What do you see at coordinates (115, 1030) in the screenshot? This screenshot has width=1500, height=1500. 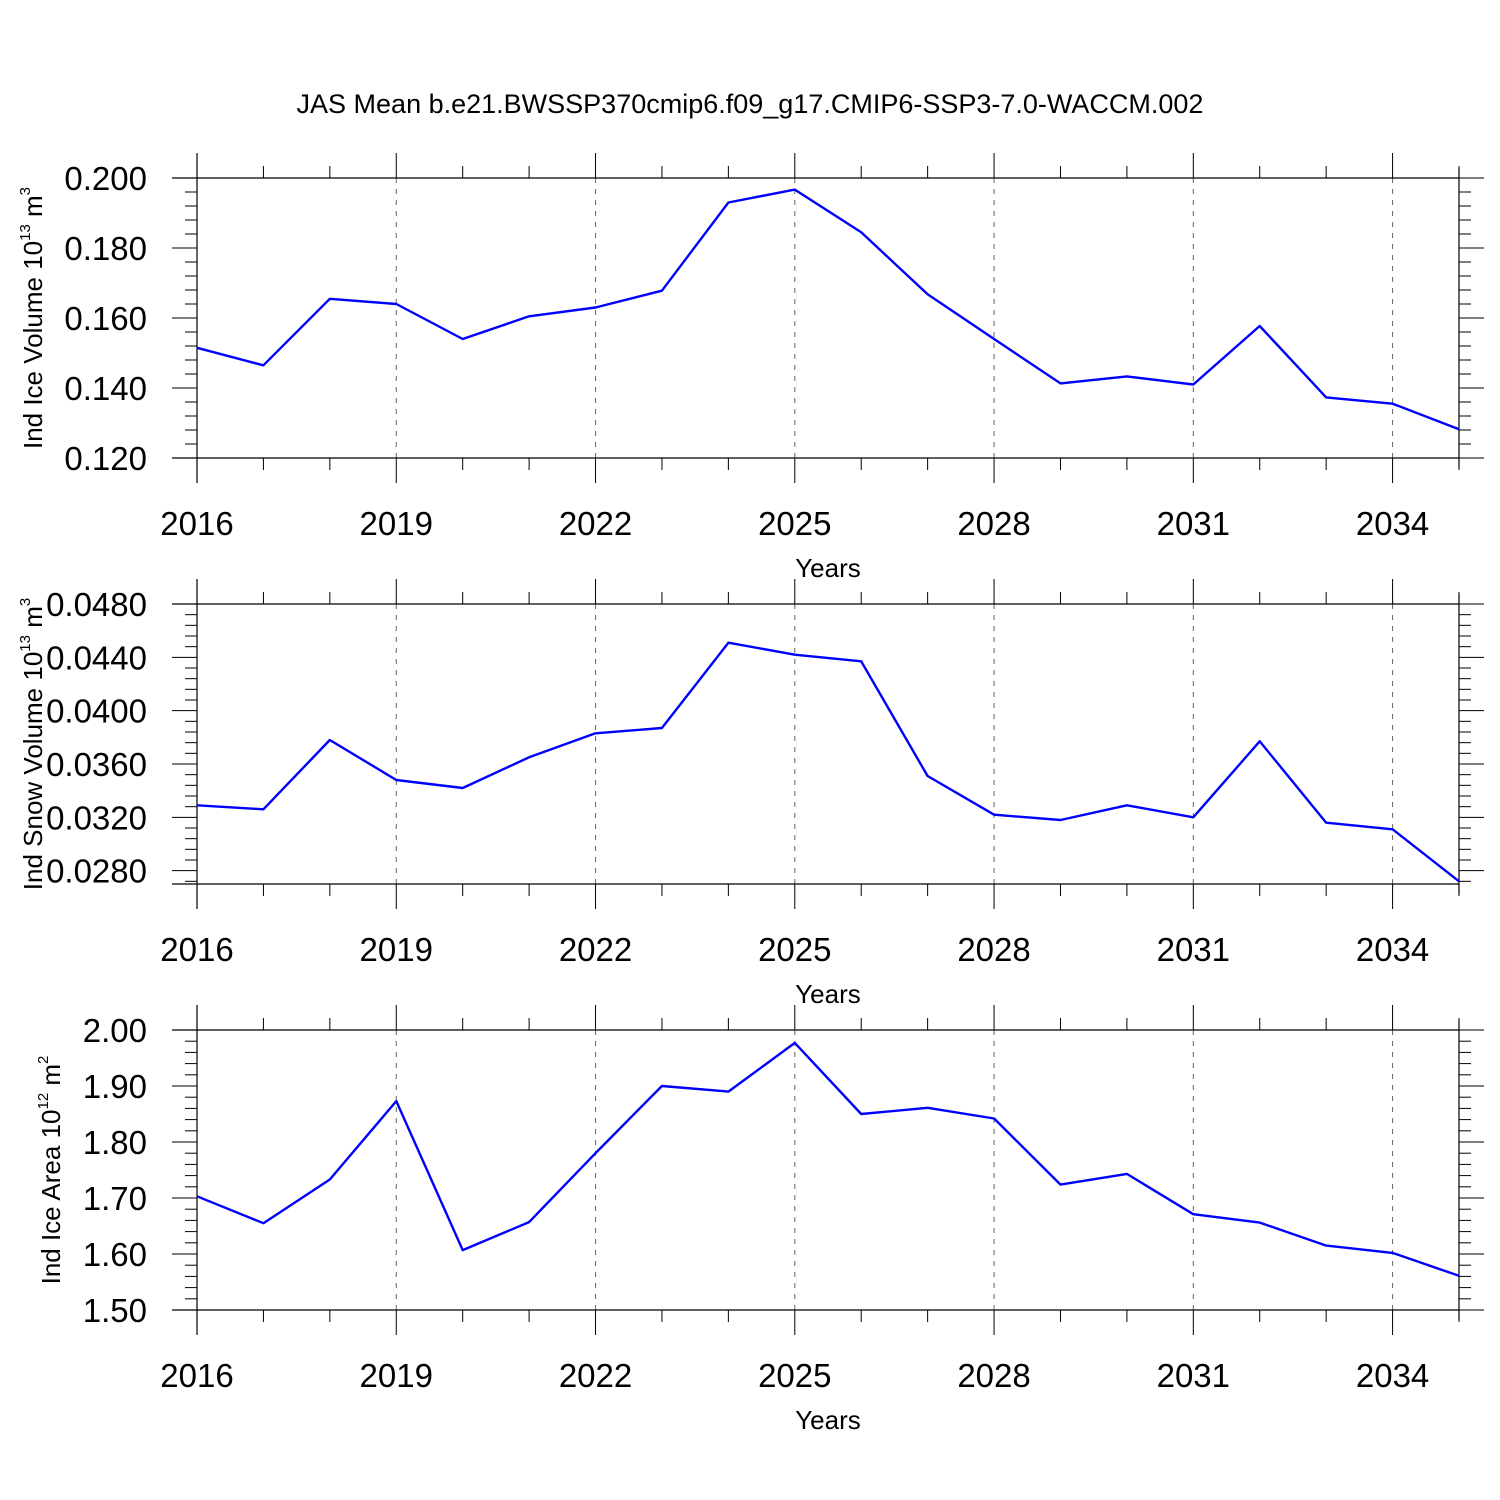 I see `y-tick-label: 2.00` at bounding box center [115, 1030].